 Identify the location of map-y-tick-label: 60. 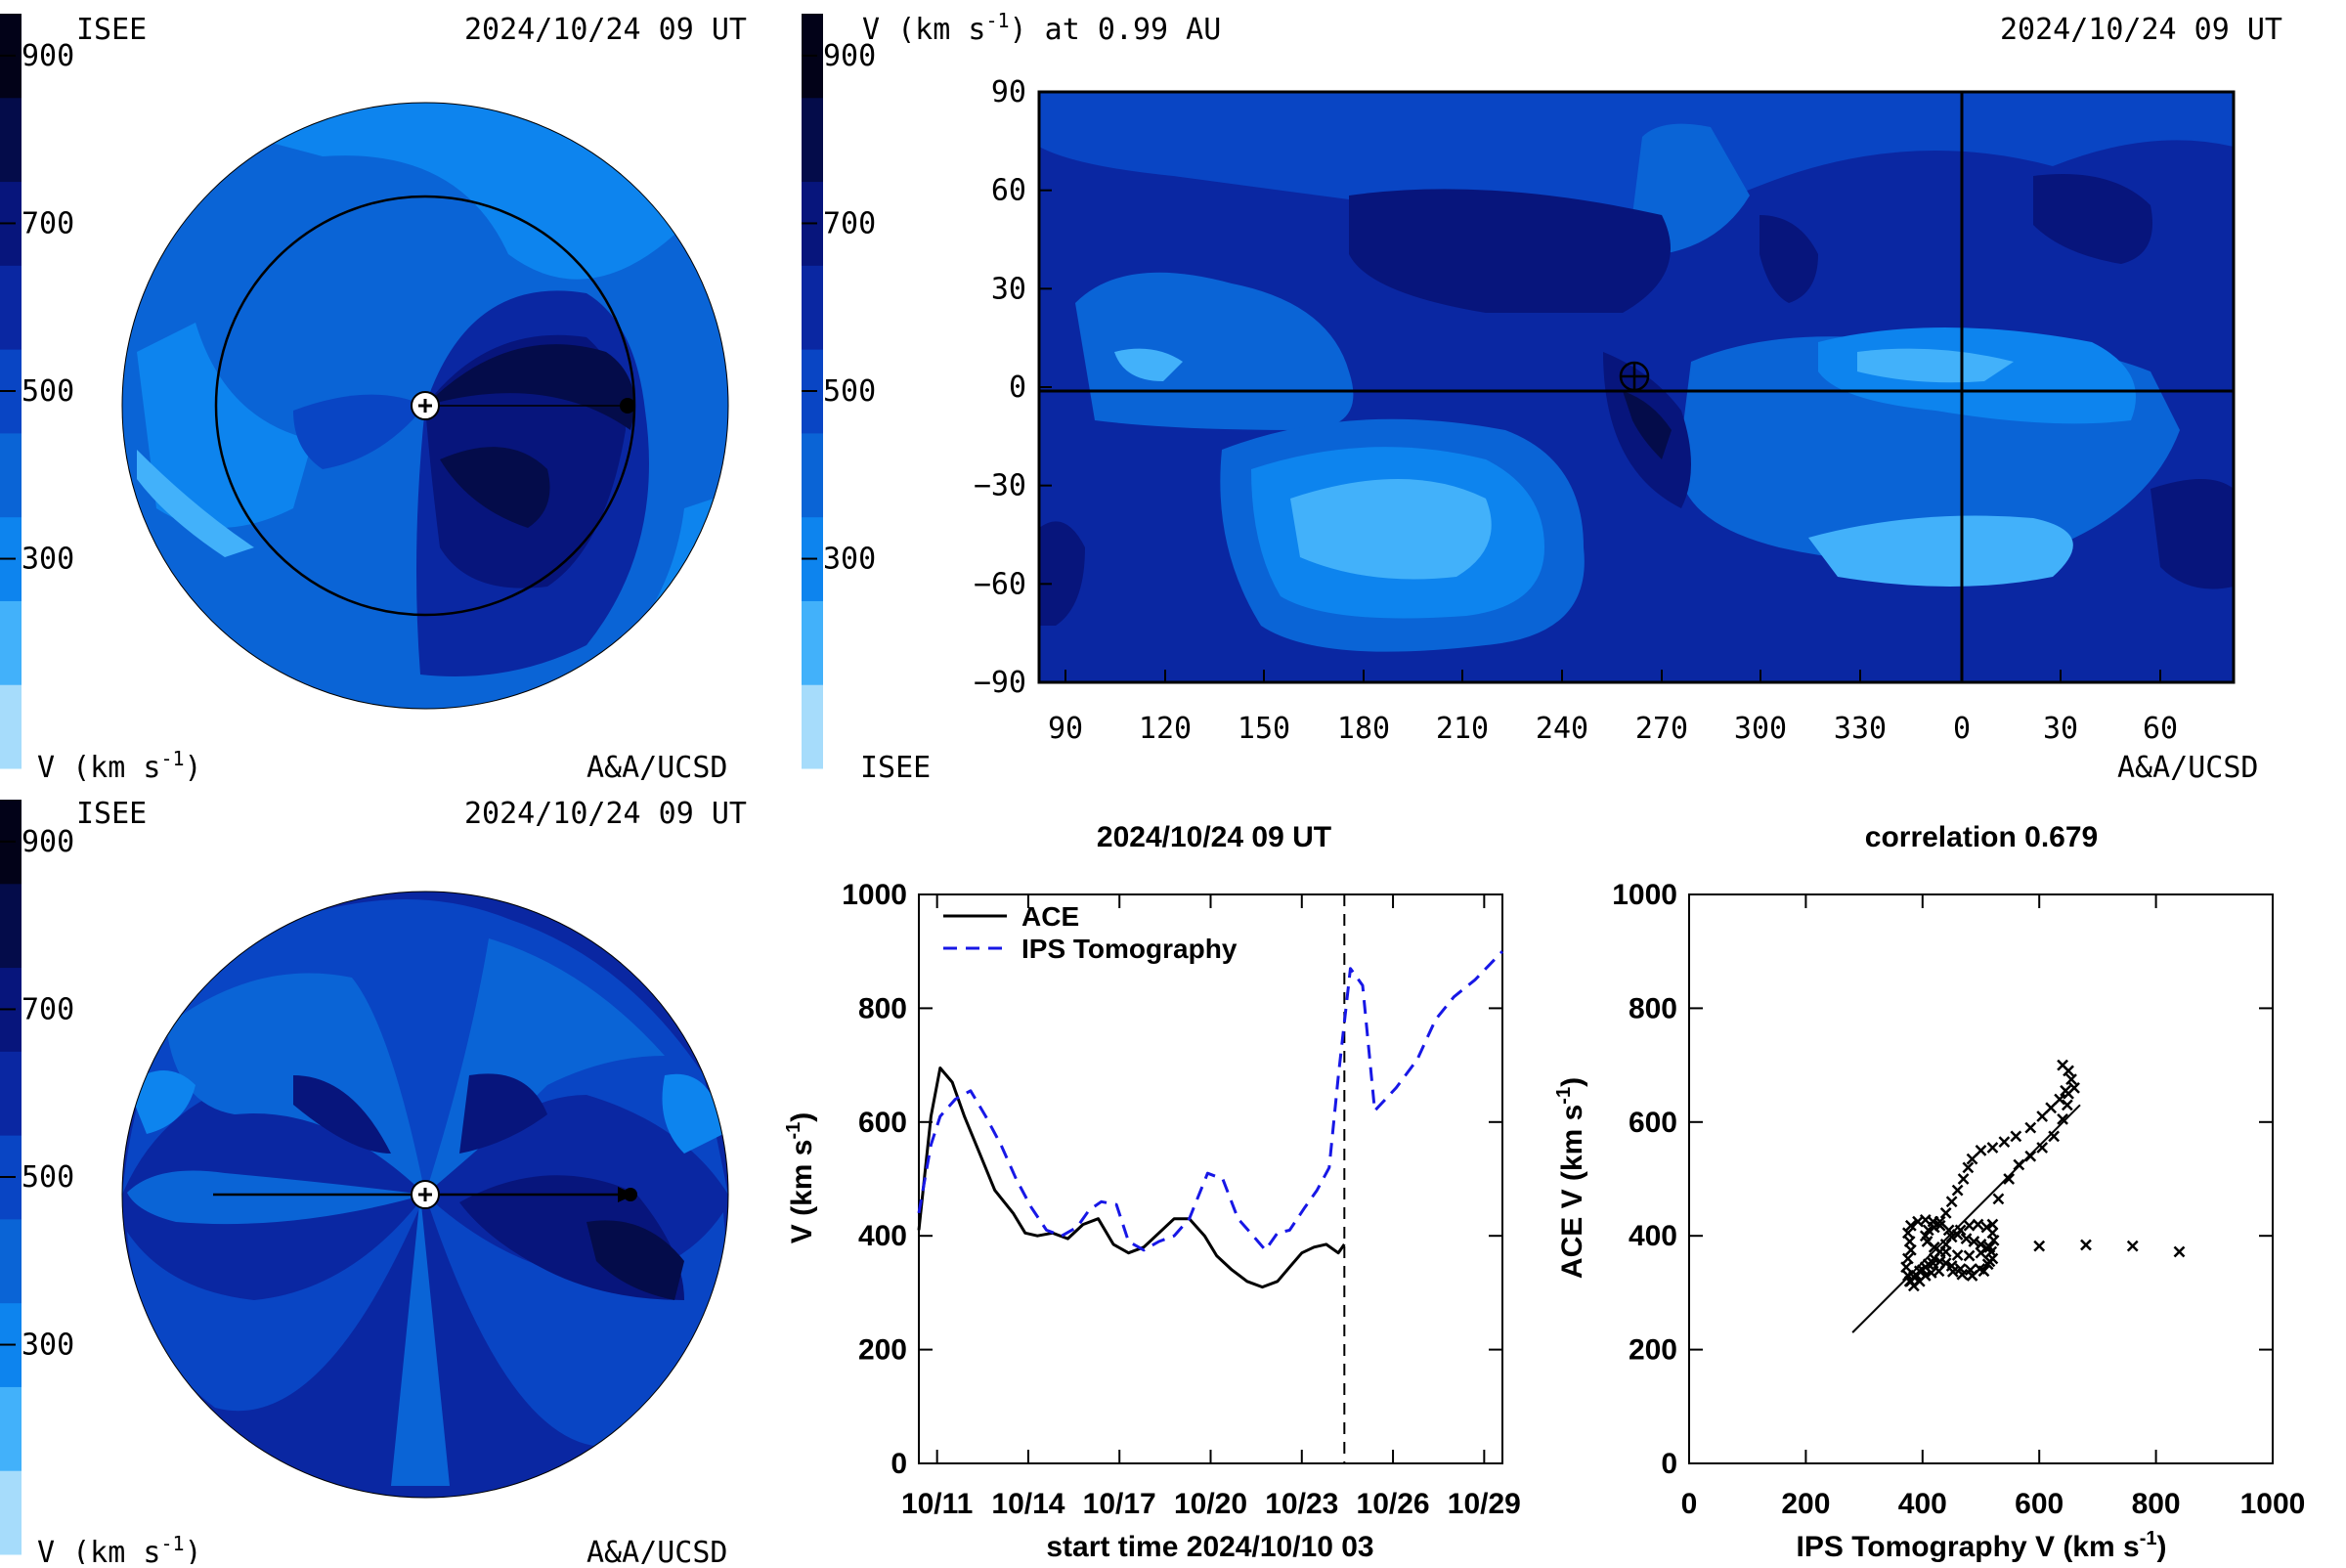
(1009, 191).